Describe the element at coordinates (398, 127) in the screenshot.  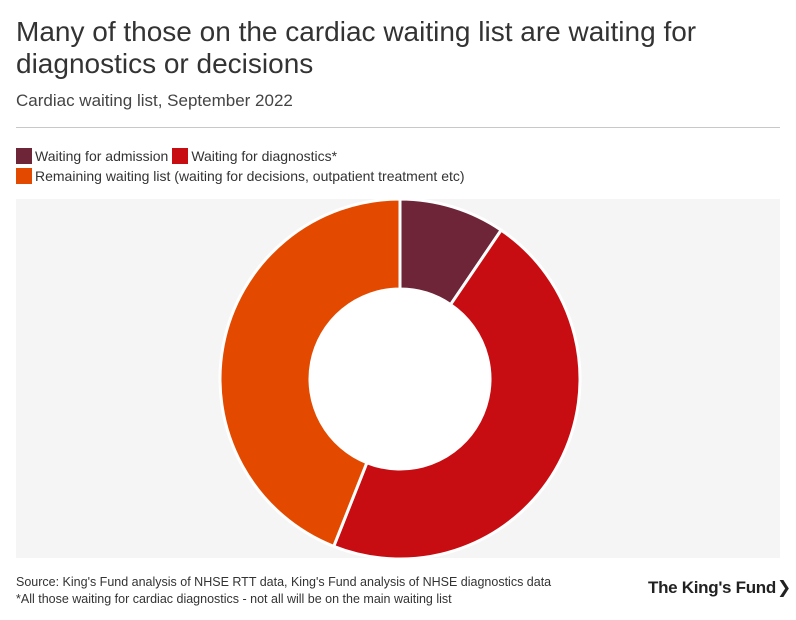
I see `header-divider` at that location.